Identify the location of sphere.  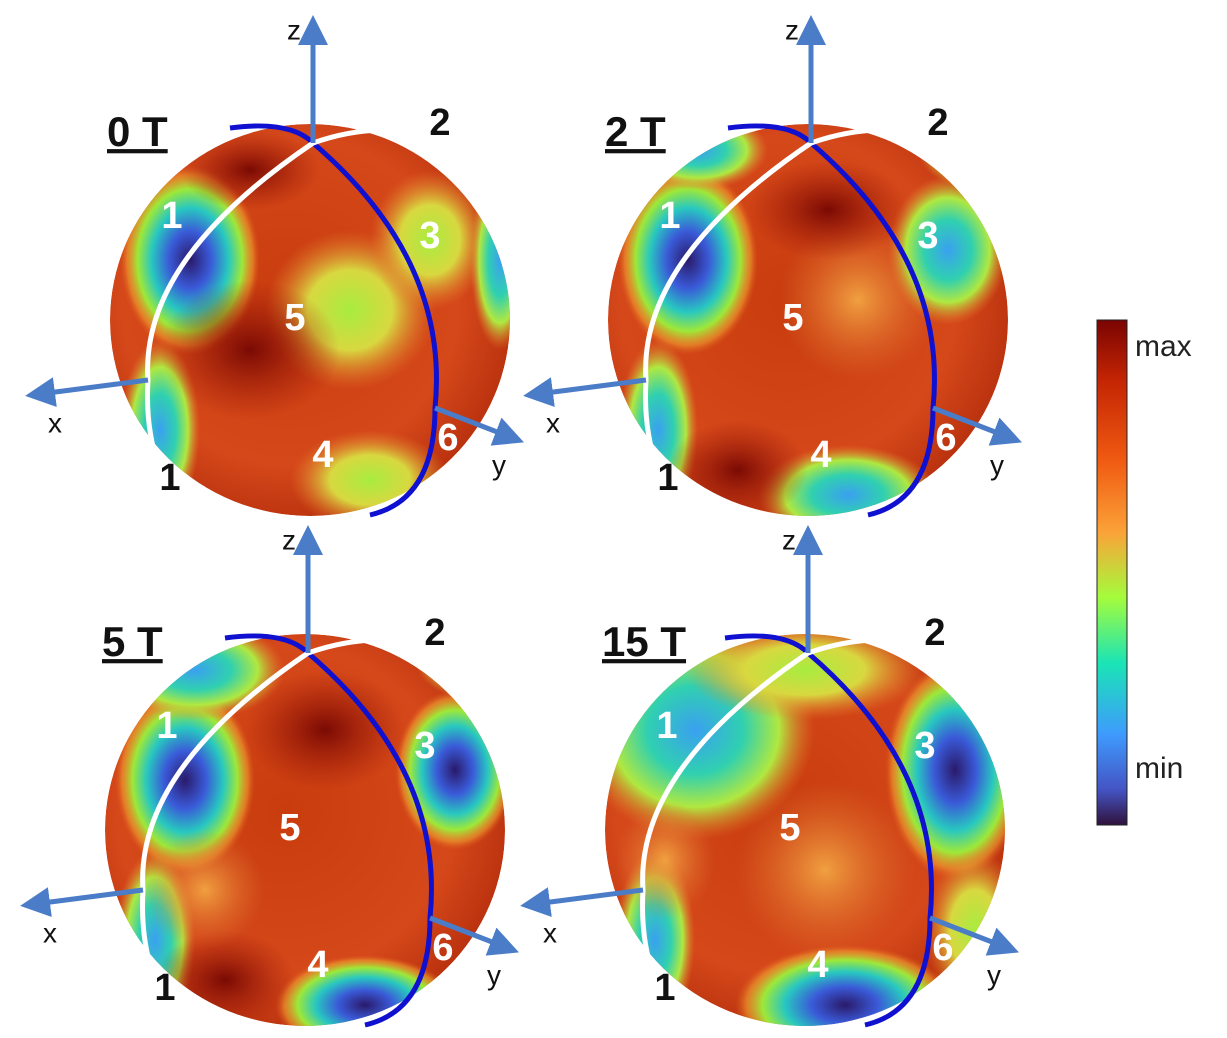
(310, 320).